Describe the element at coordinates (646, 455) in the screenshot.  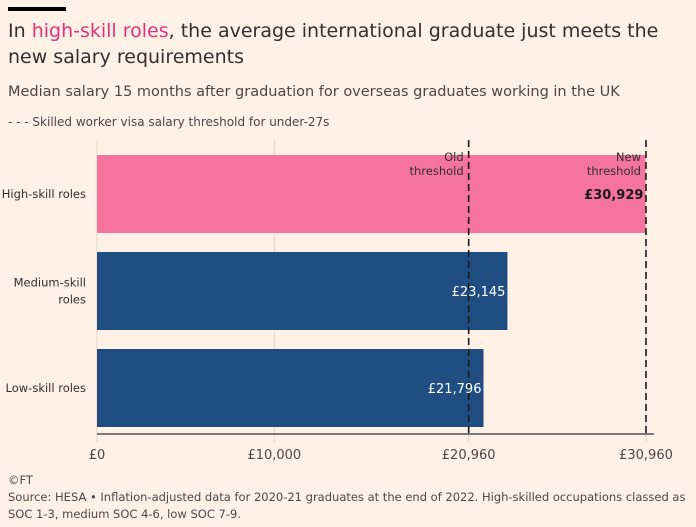
I see `x-tick-label: £30,960` at that location.